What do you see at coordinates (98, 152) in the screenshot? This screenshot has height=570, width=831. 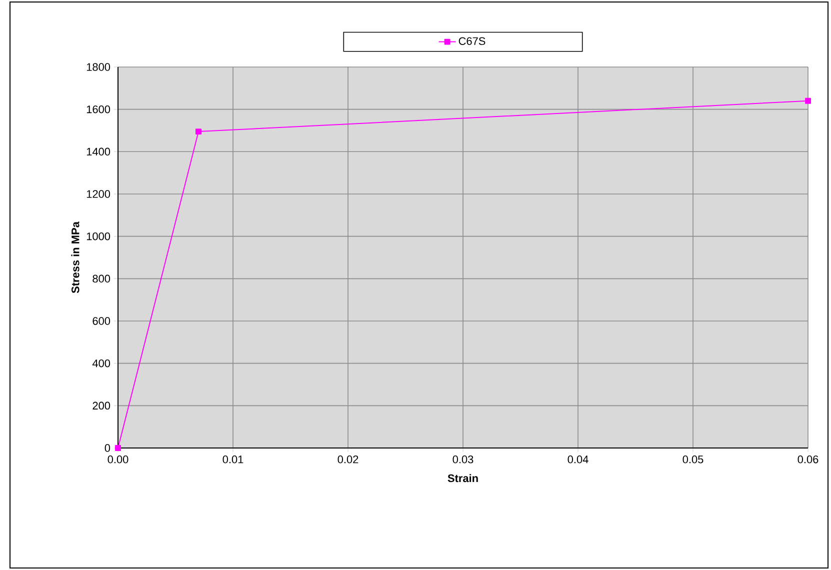 I see `y-tick-label: 1400` at bounding box center [98, 152].